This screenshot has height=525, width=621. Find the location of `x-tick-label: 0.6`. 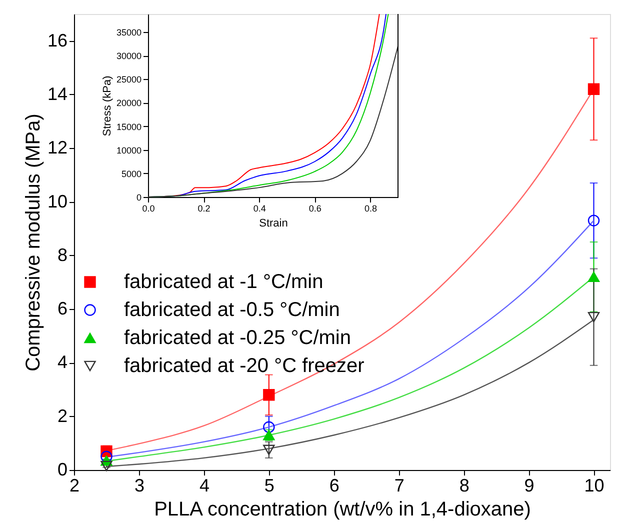

x-tick-label: 0.6 is located at coordinates (315, 209).